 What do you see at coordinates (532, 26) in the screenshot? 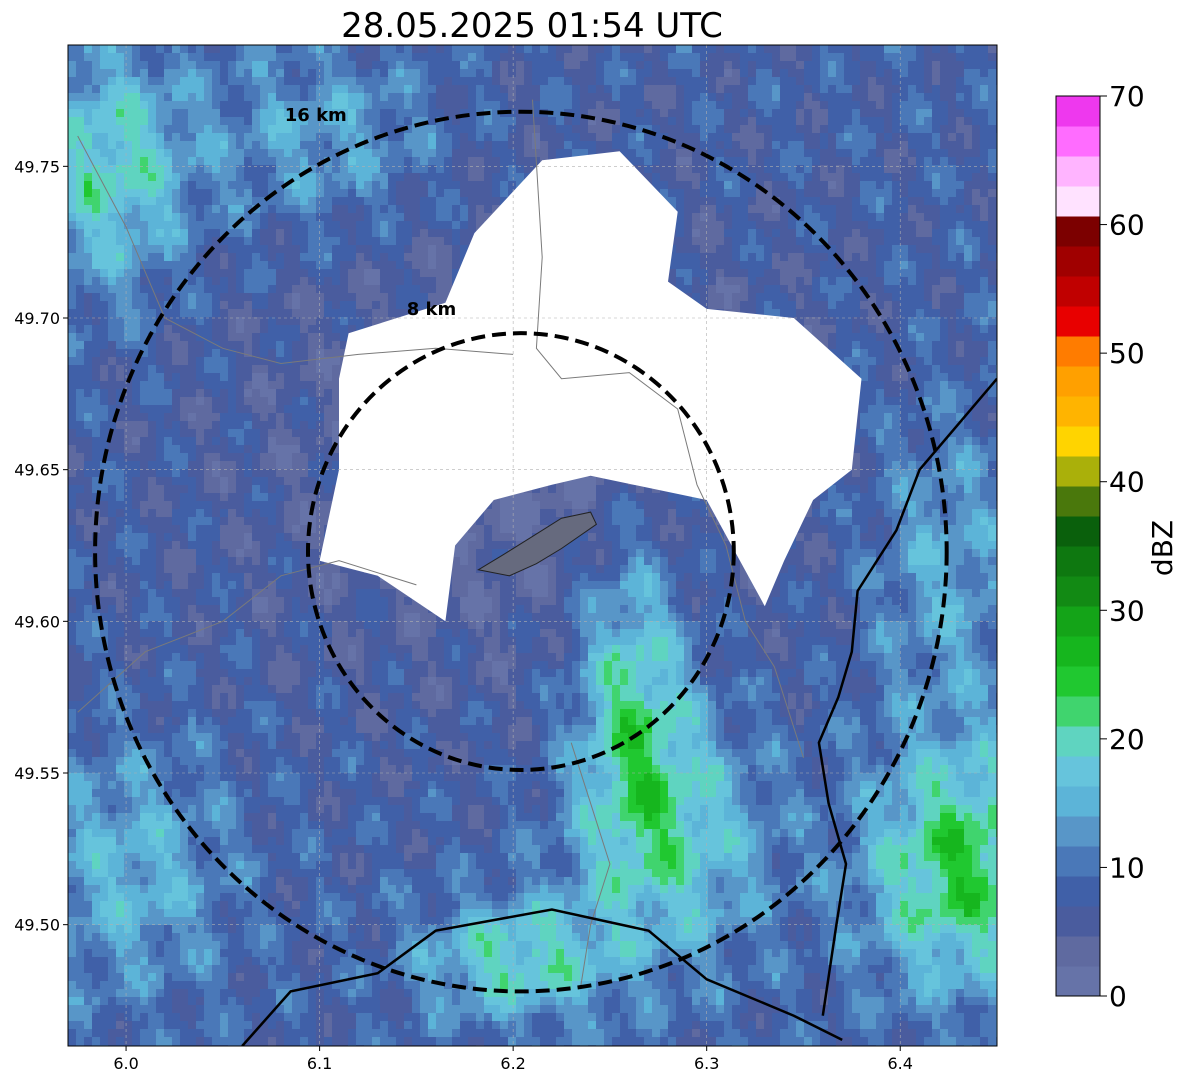
I see `figure-title: 28.05.2025 01:54 UTC` at bounding box center [532, 26].